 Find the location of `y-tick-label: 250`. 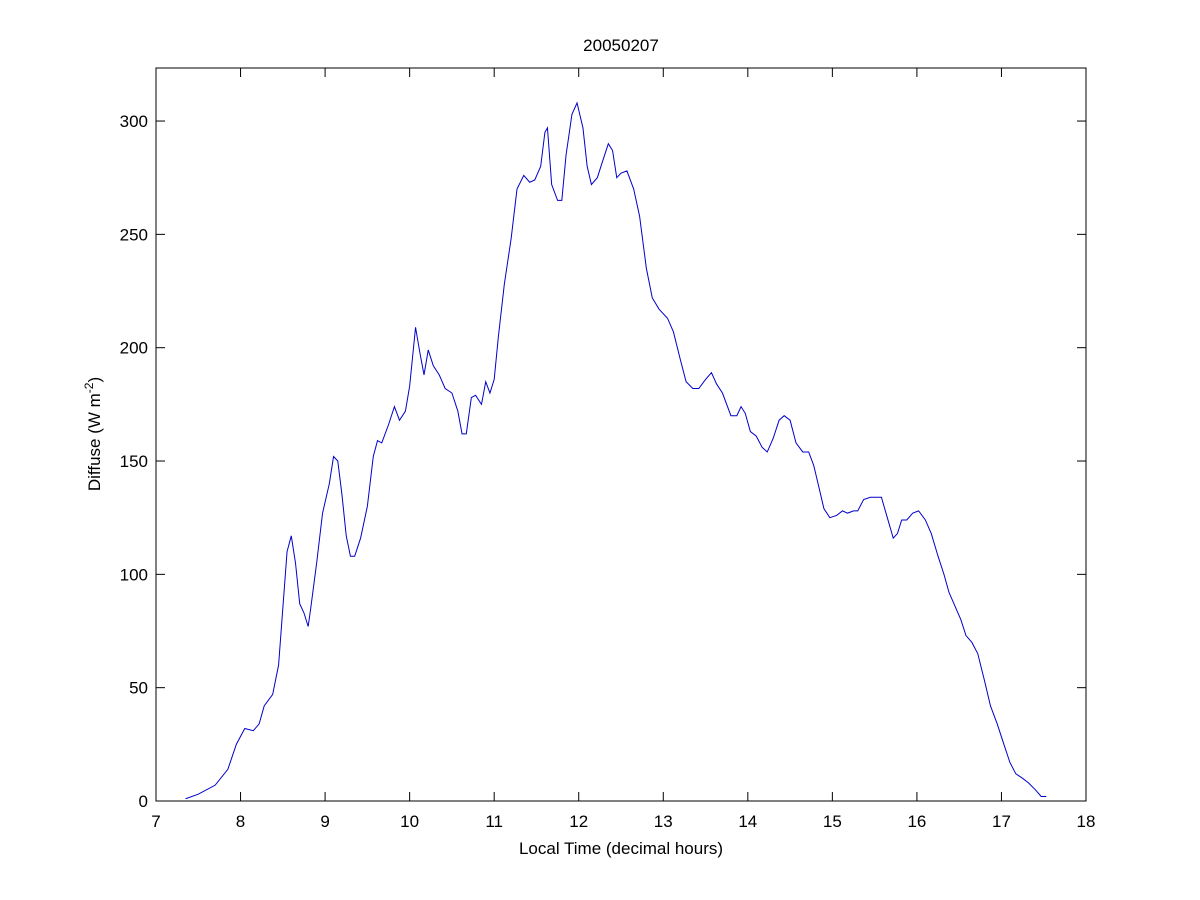

y-tick-label: 250 is located at coordinates (134, 234).